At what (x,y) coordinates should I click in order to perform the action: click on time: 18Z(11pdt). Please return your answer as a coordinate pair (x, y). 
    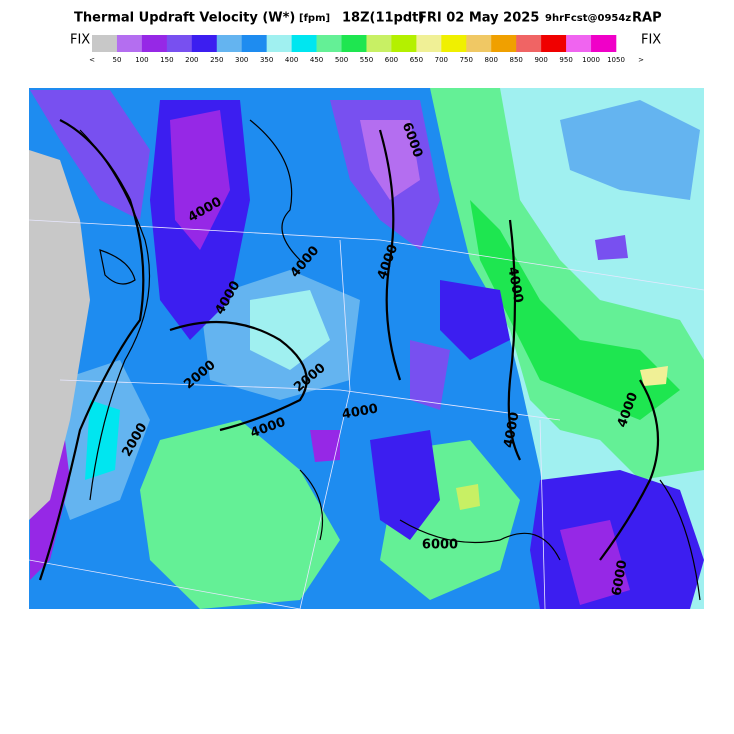
    Looking at the image, I should click on (383, 18).